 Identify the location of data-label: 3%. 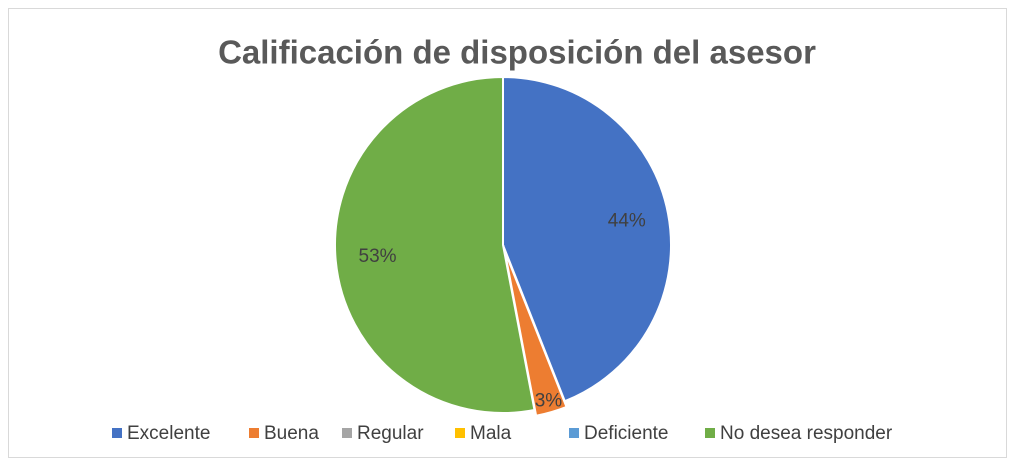
(549, 401).